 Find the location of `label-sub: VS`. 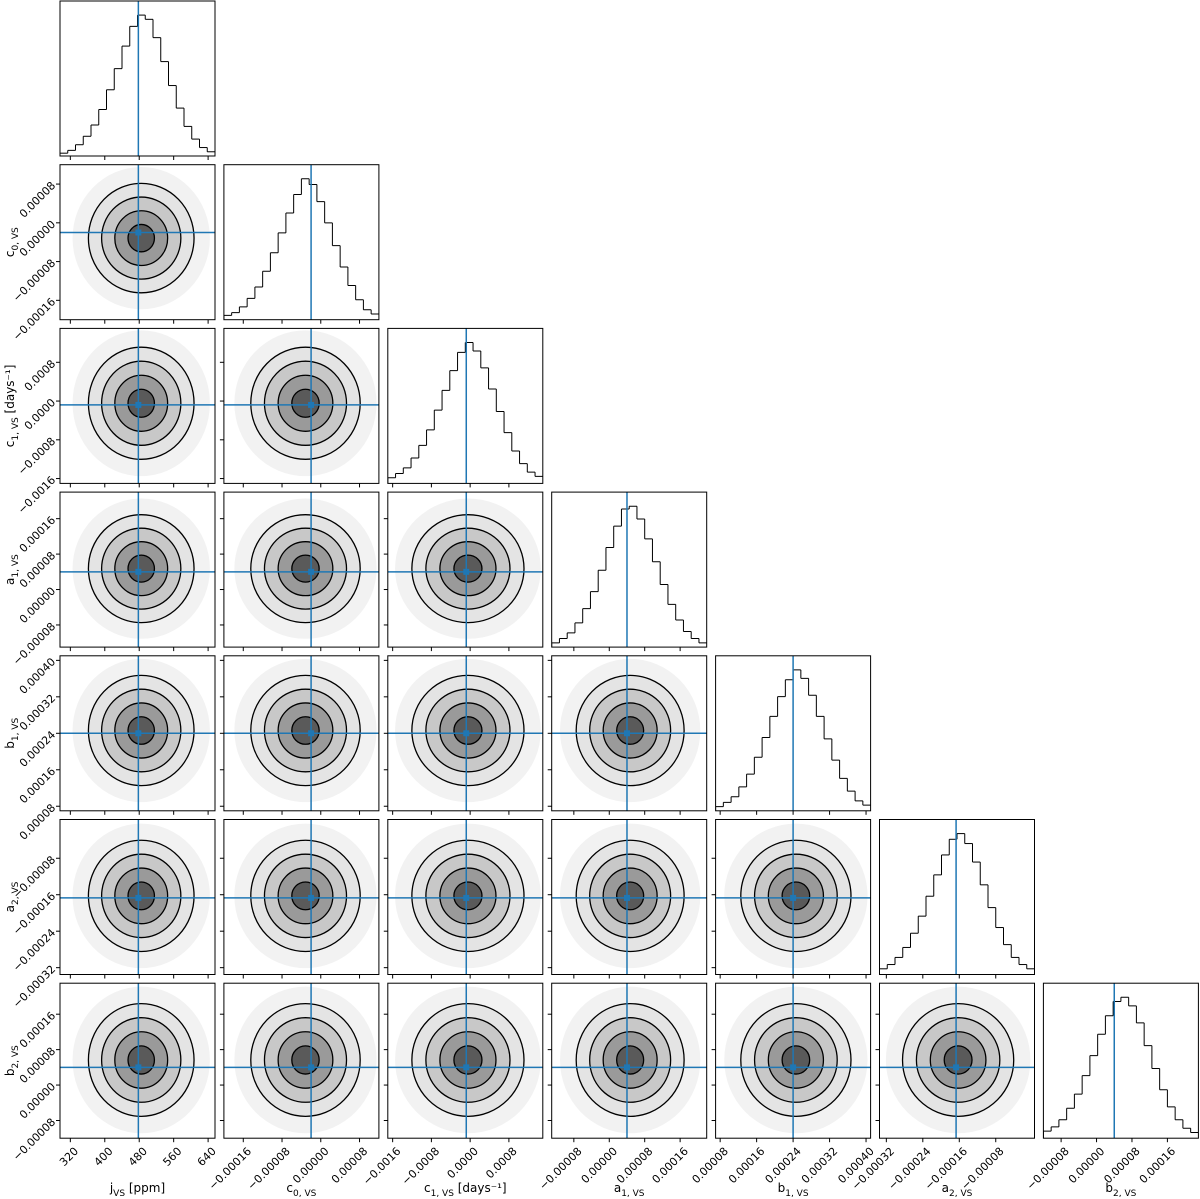

label-sub: VS is located at coordinates (119, 1194).